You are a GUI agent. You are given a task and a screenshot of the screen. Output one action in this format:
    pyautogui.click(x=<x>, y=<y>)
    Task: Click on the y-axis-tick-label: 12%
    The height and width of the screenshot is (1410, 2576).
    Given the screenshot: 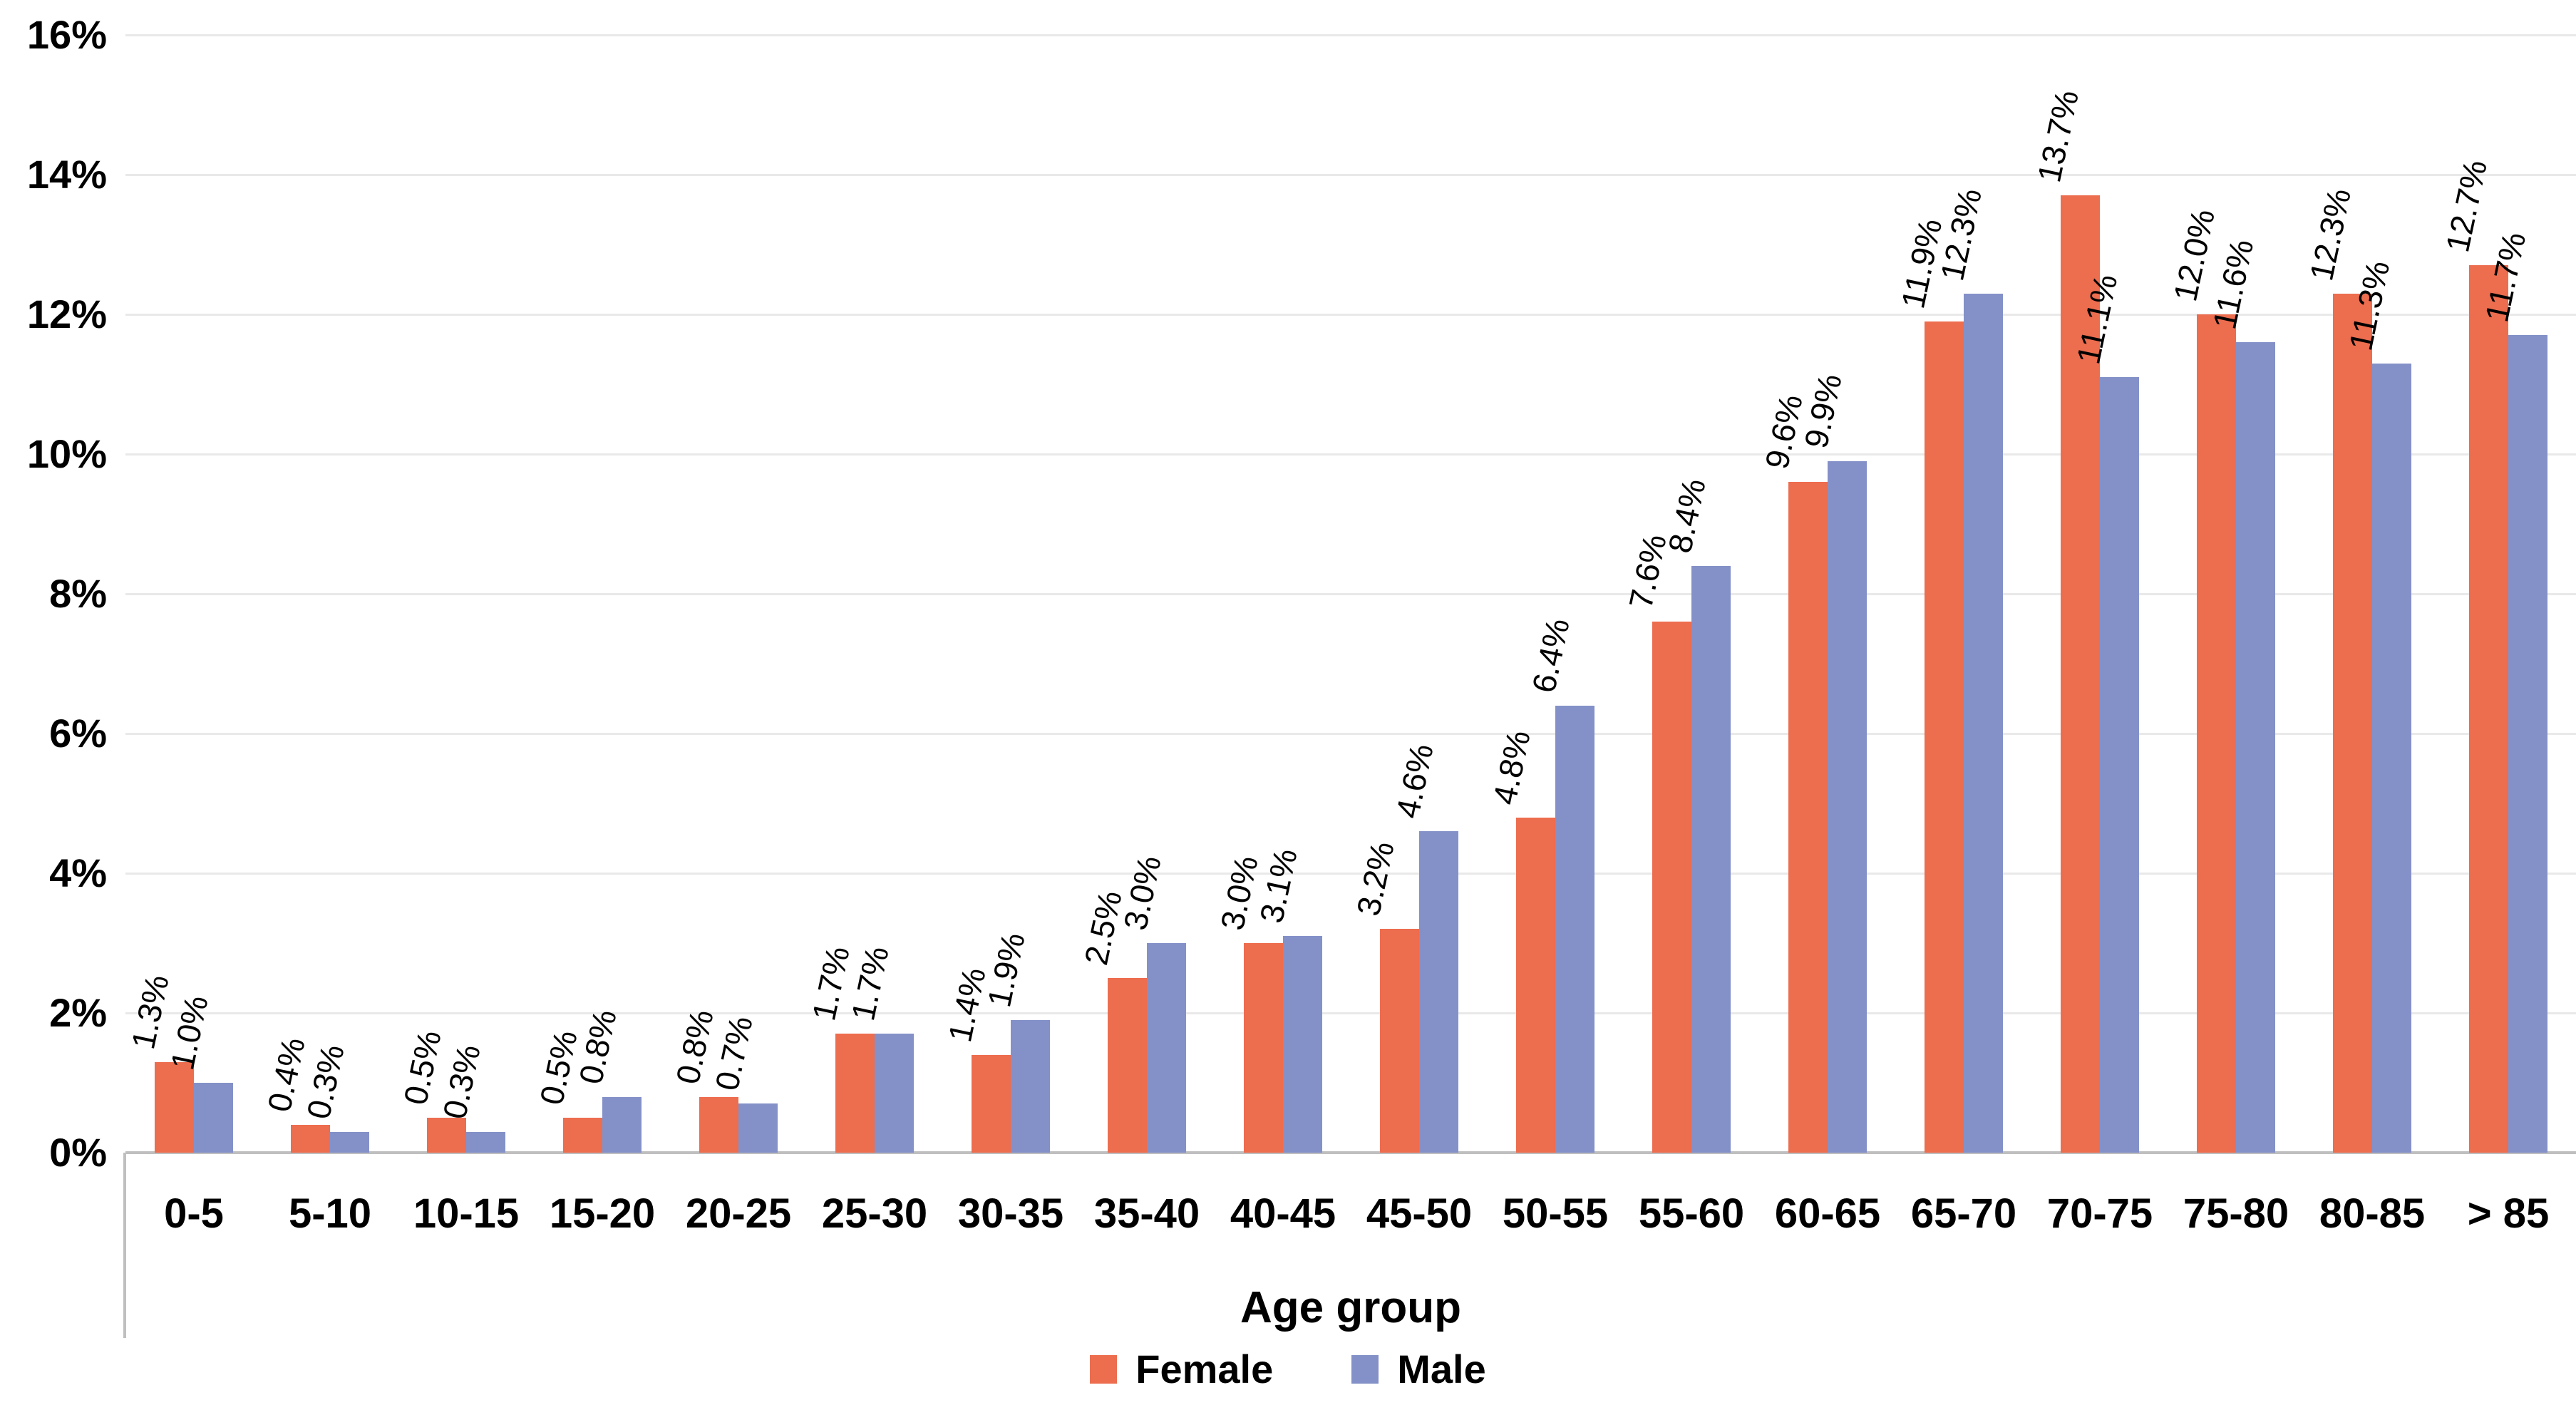 What is the action you would take?
    pyautogui.click(x=66, y=314)
    